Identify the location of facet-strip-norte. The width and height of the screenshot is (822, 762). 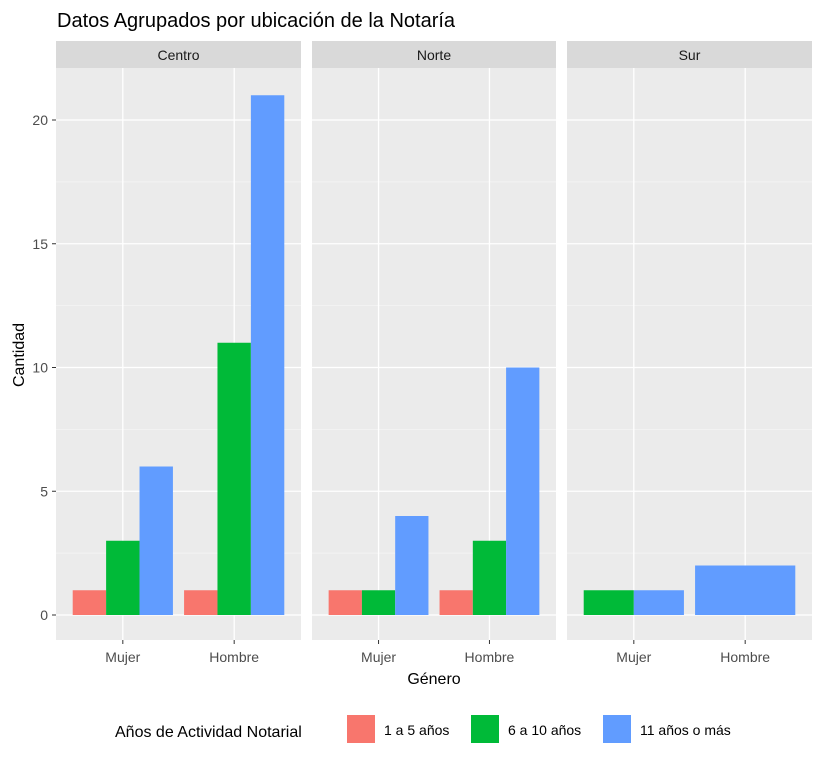
(434, 54).